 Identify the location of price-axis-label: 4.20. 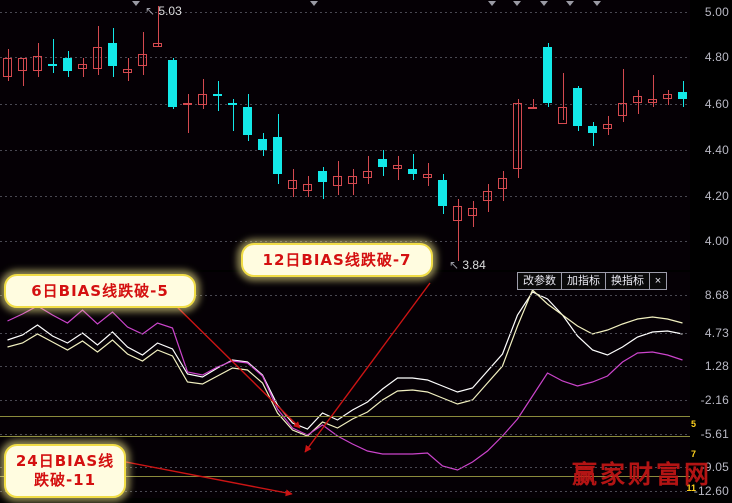
(716, 196).